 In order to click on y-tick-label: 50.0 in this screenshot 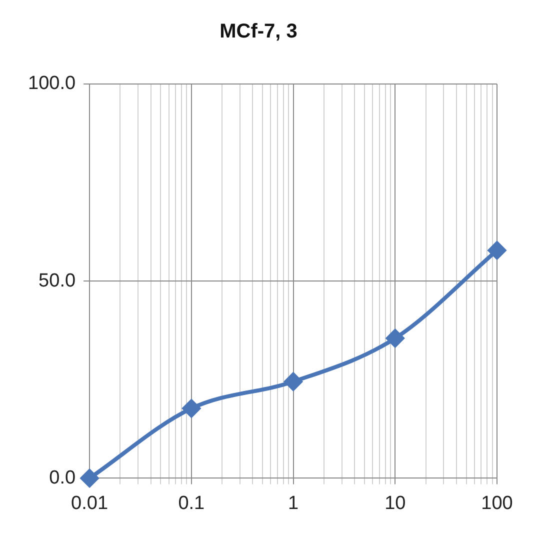, I will do `click(57, 281)`.